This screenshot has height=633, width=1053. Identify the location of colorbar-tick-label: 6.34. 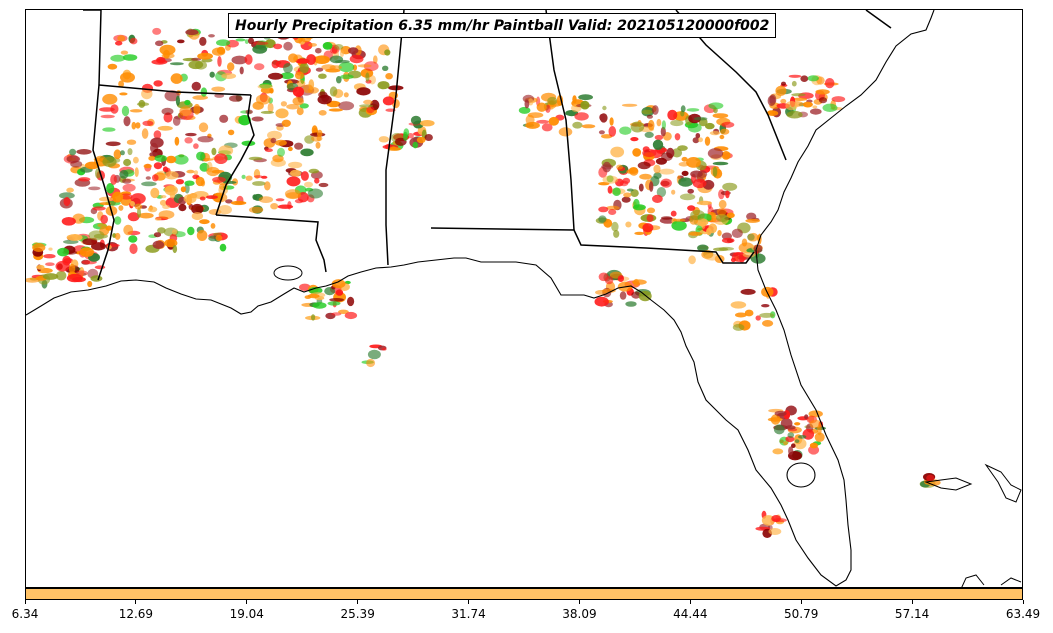
(25, 614).